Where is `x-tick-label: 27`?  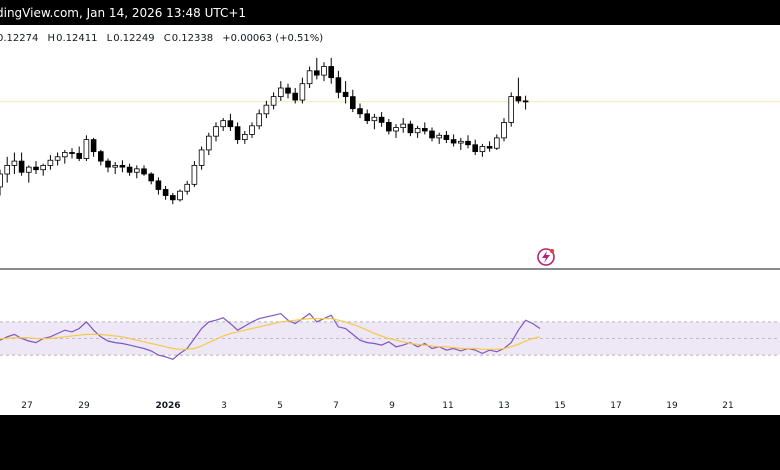 x-tick-label: 27 is located at coordinates (26, 406).